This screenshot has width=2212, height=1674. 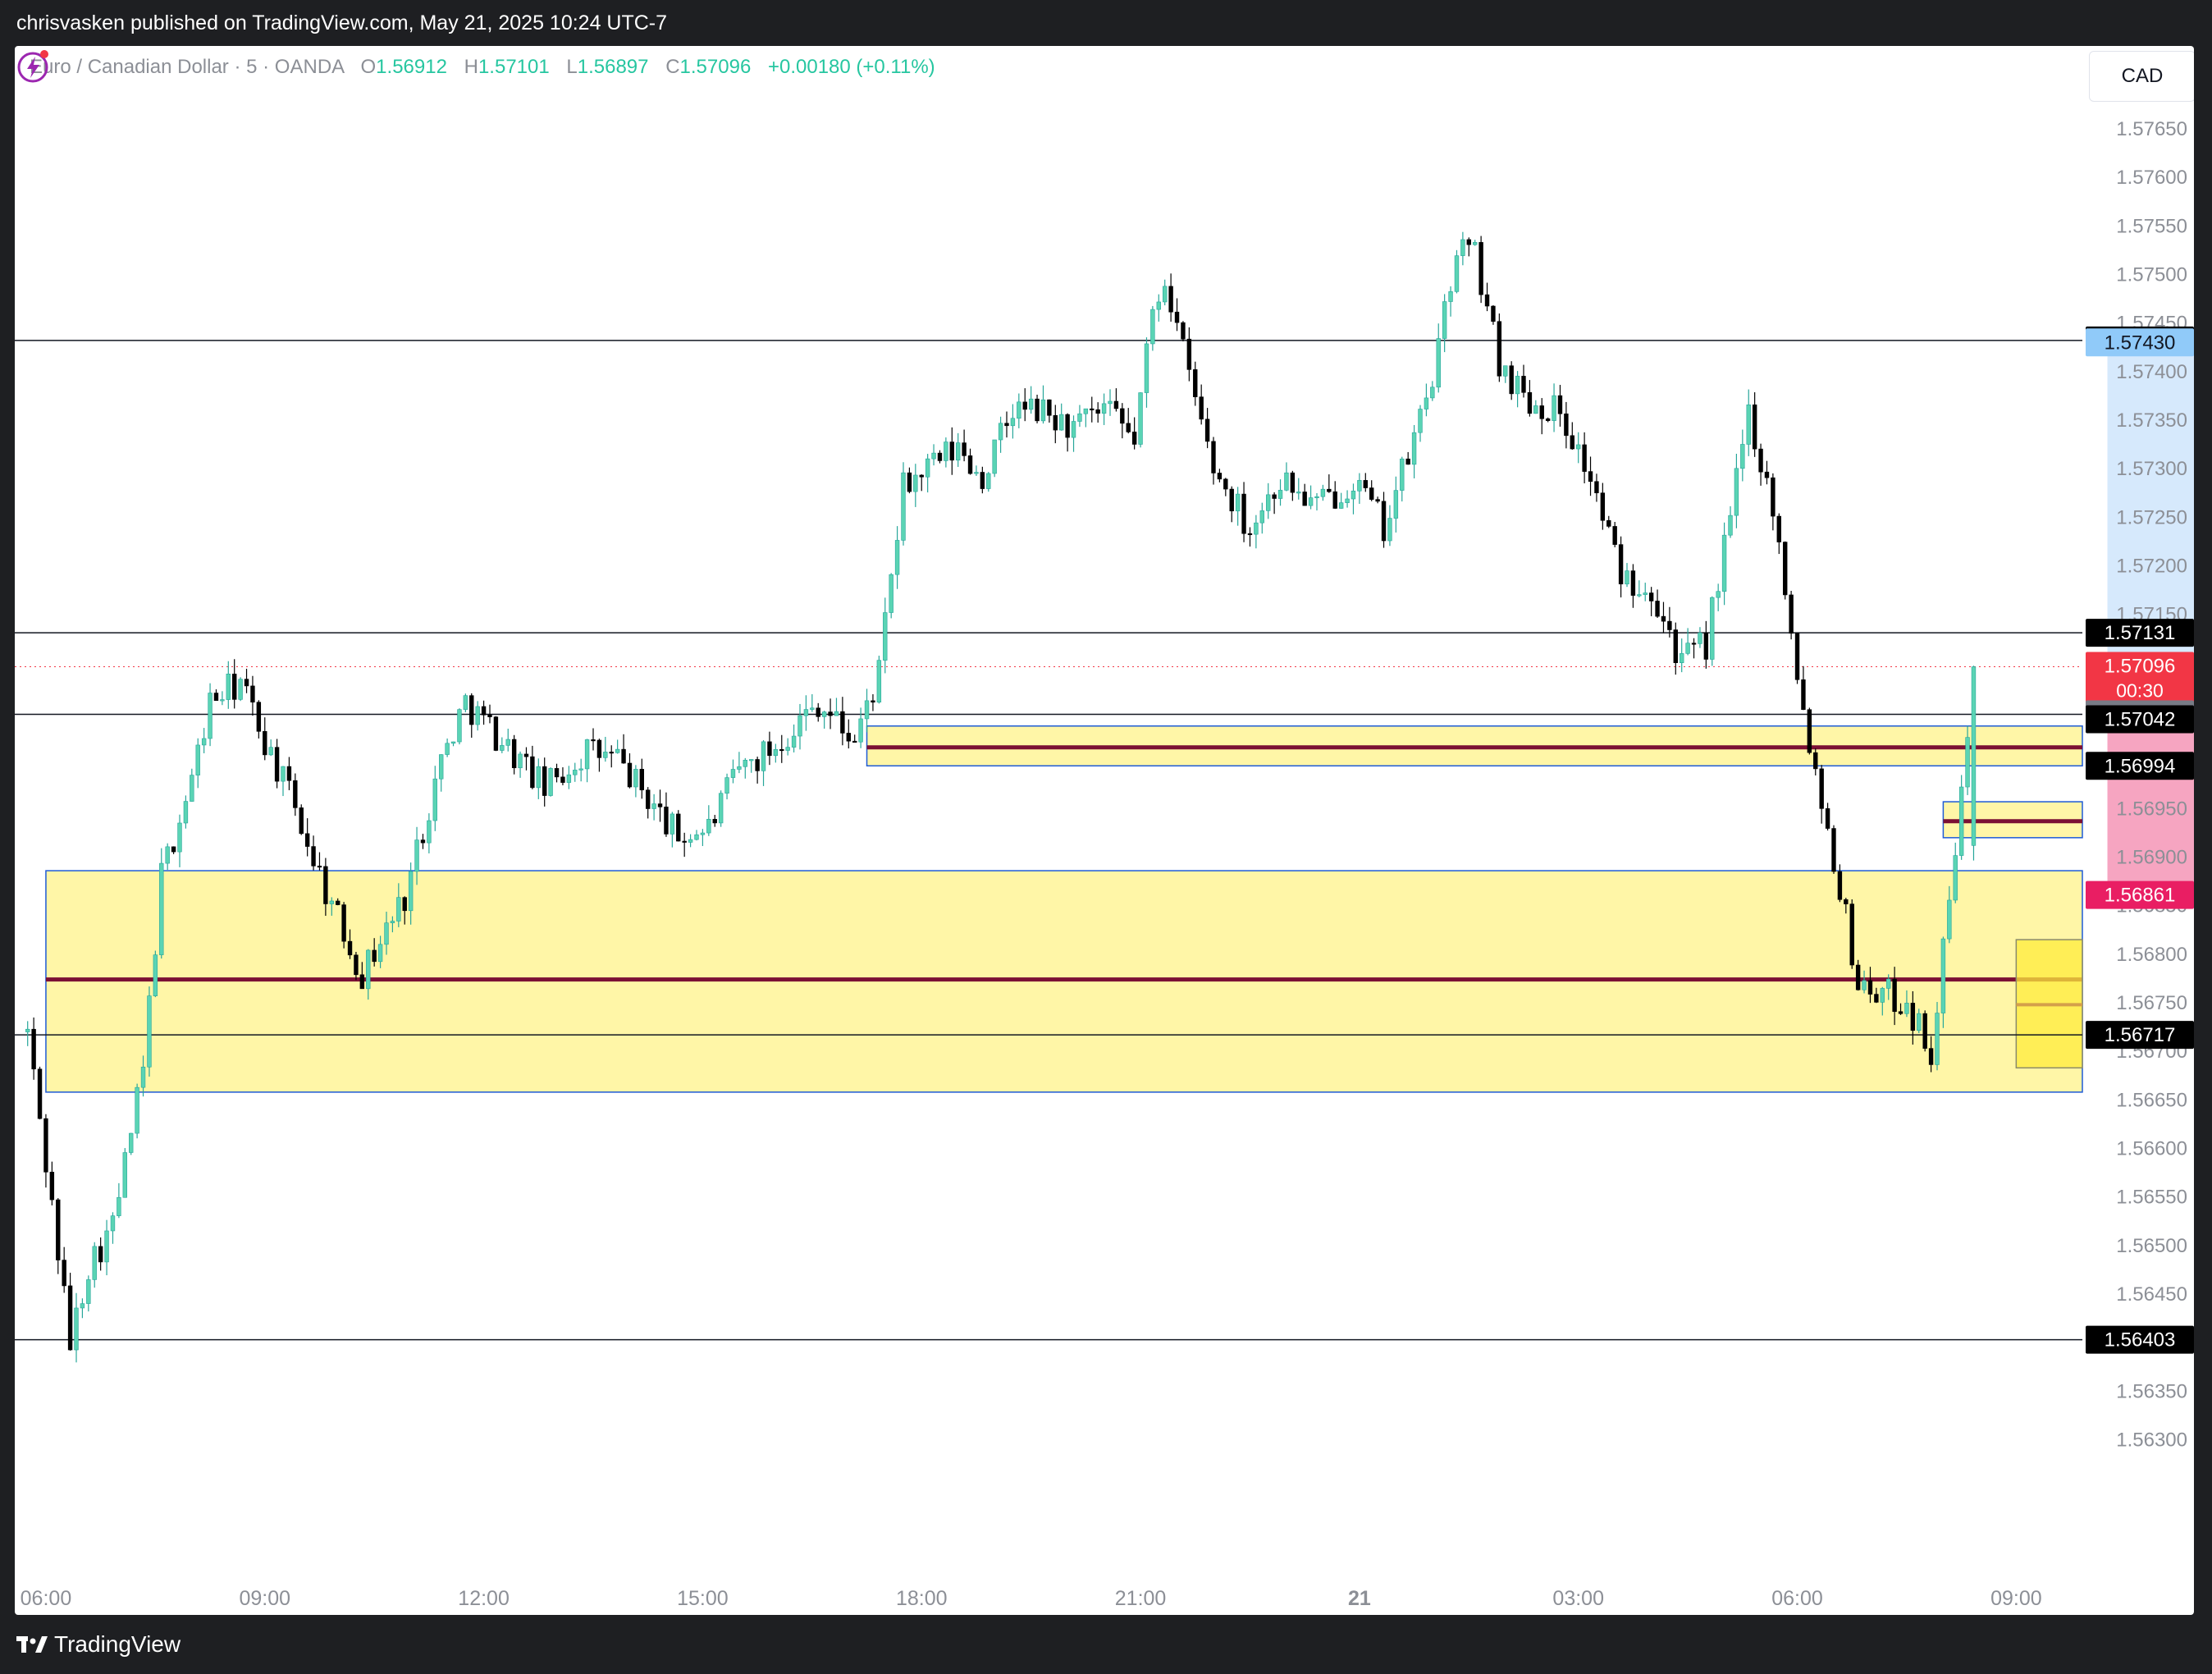 I want to click on open-label: O, so click(x=368, y=67).